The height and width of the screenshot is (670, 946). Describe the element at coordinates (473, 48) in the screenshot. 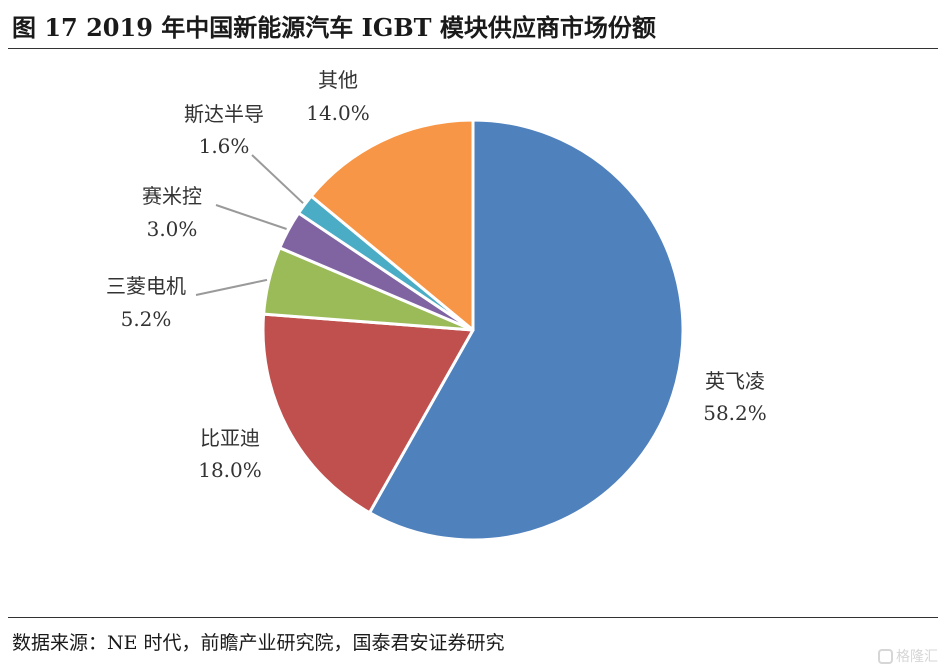

I see `top-divider` at that location.